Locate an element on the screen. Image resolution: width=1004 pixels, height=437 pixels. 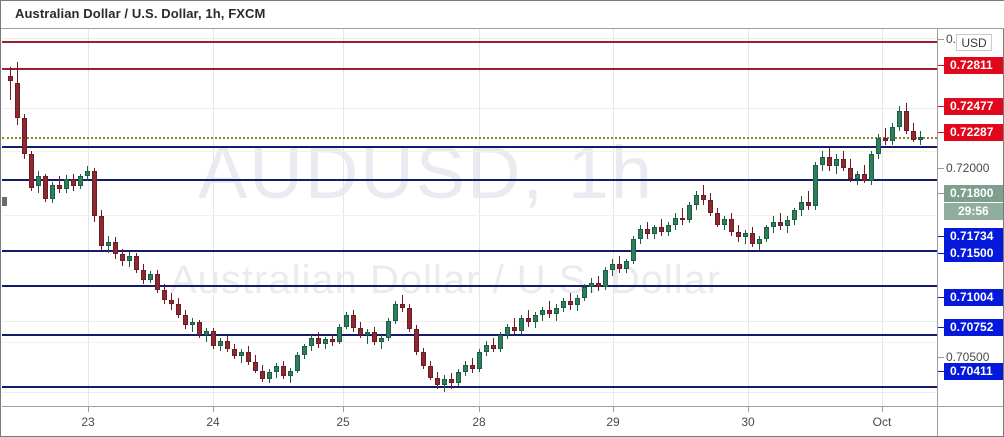
last-price-dotted-line is located at coordinates (469, 138).